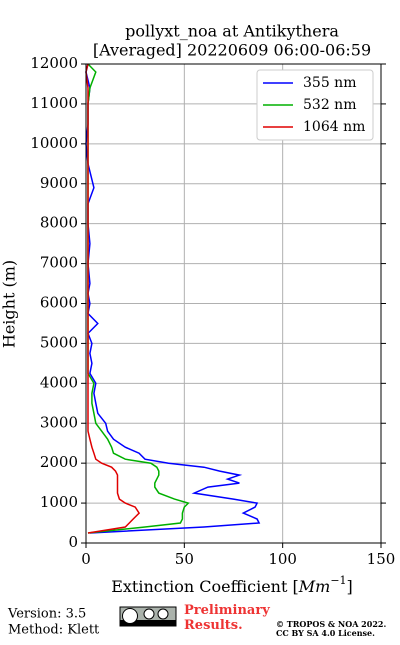  I want to click on legend-label: 532 nm, so click(329, 105).